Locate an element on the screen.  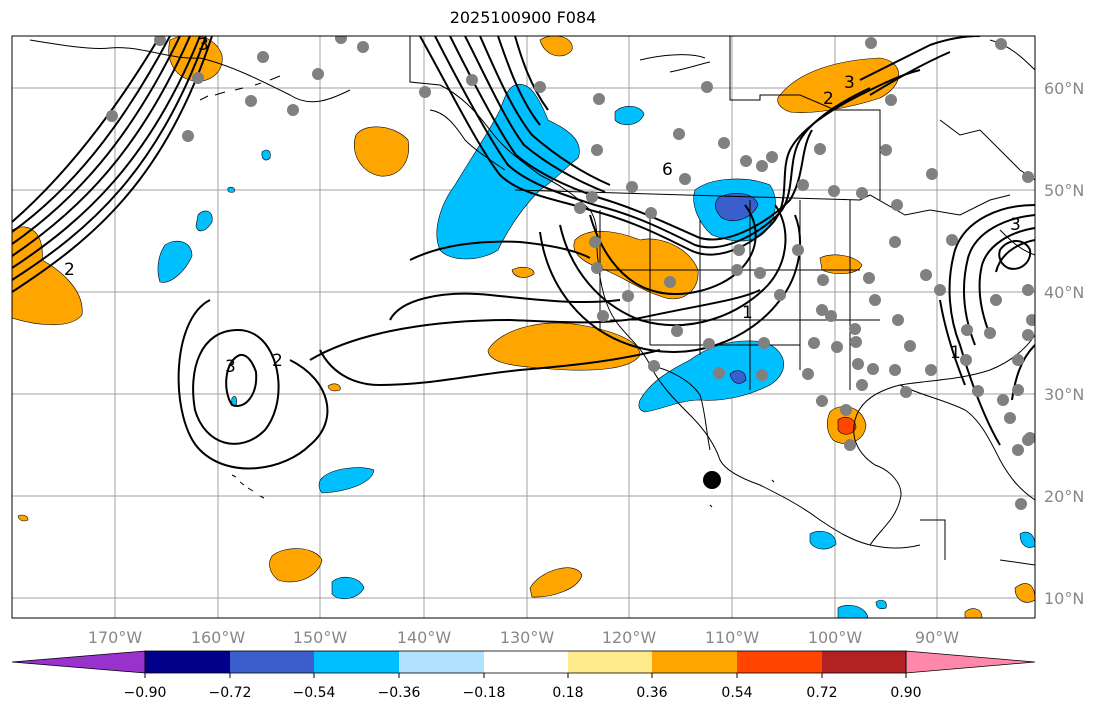
latitude-label: 30°N is located at coordinates (1064, 394).